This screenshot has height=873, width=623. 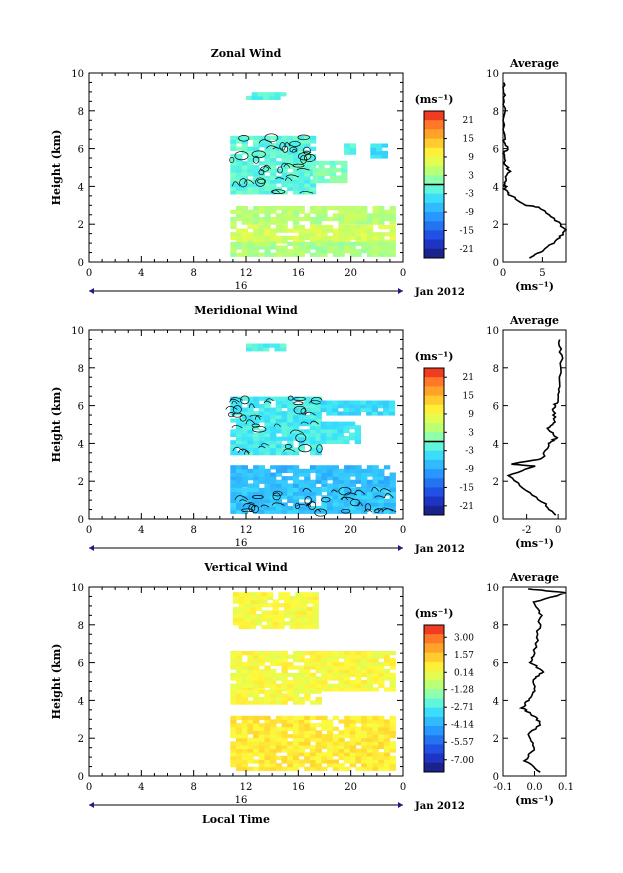 What do you see at coordinates (558, 530) in the screenshot?
I see `profile-x-tick-label: 0` at bounding box center [558, 530].